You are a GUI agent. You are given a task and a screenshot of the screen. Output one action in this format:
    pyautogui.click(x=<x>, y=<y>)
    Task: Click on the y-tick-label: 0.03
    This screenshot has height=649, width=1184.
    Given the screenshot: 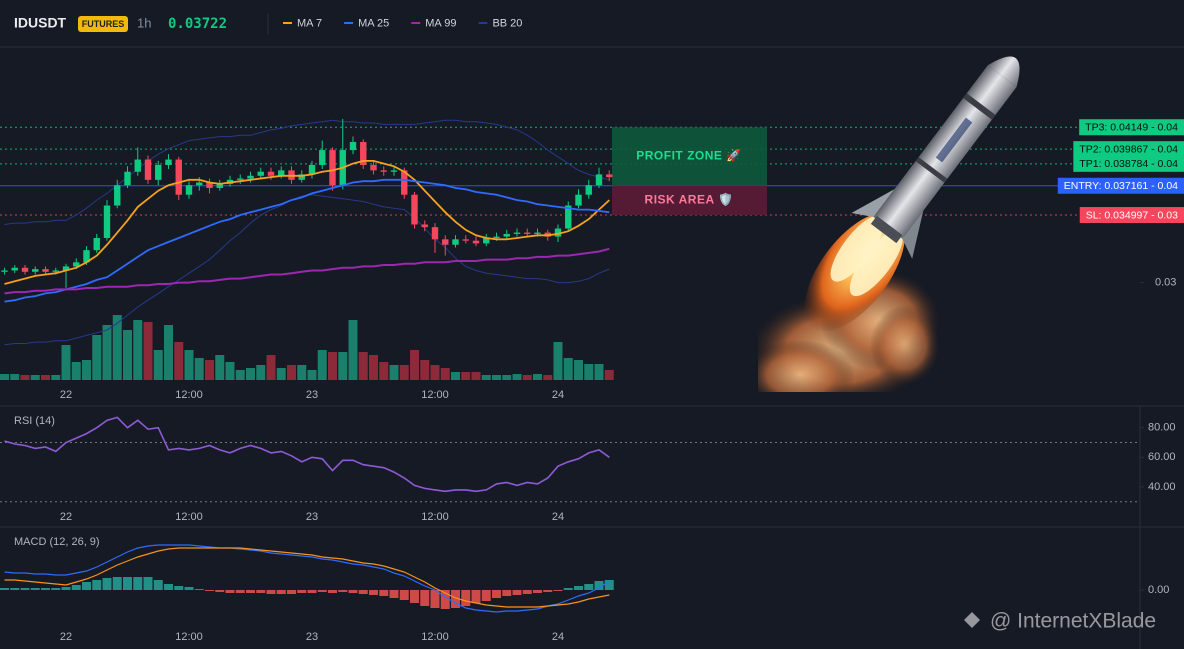 What is the action you would take?
    pyautogui.click(x=1165, y=283)
    